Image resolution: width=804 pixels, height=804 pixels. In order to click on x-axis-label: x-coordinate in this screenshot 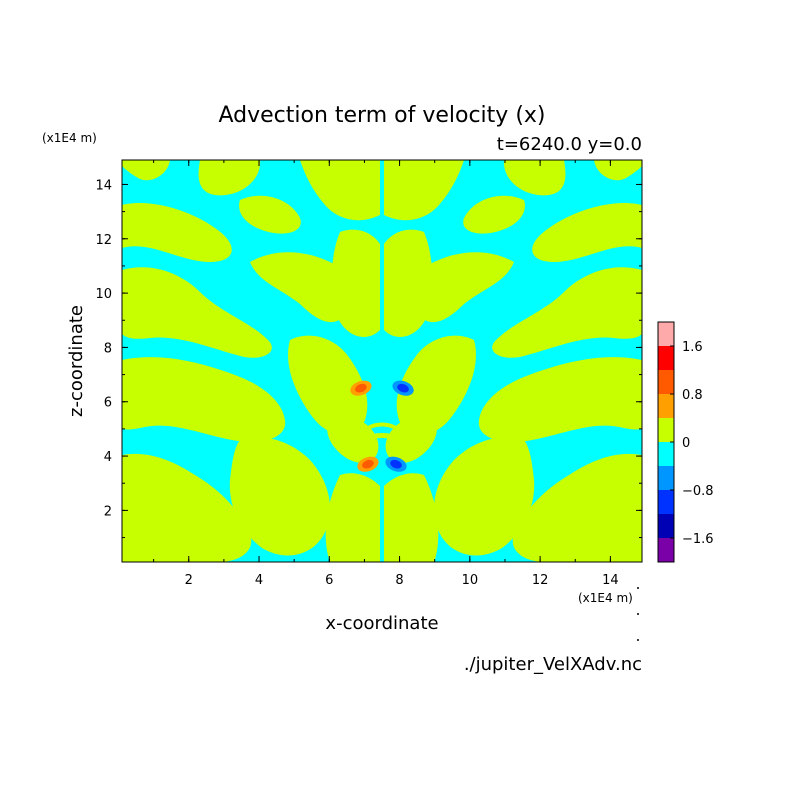, I will do `click(381, 623)`.